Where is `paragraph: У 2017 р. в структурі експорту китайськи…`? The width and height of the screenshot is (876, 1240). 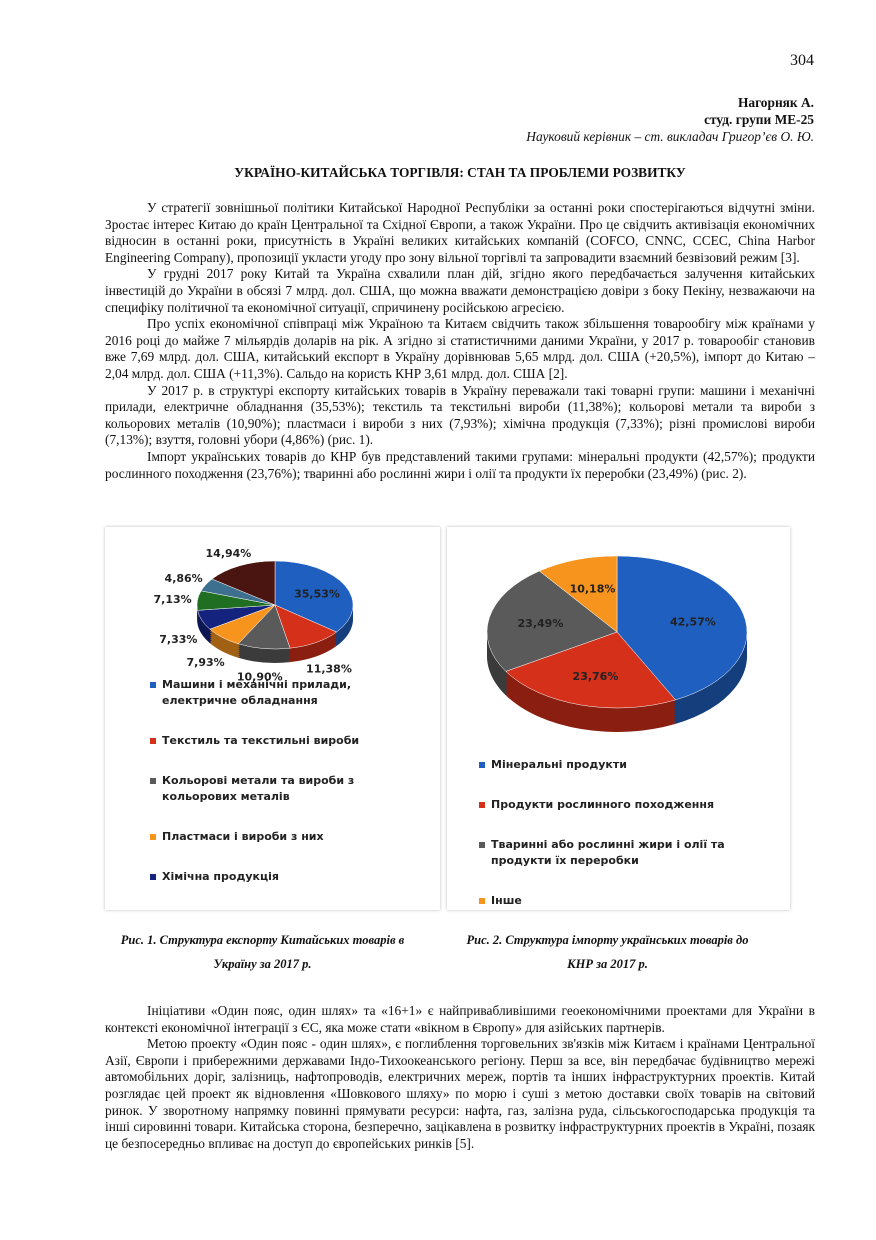 paragraph: У 2017 р. в структурі експорту китайськи… is located at coordinates (460, 415).